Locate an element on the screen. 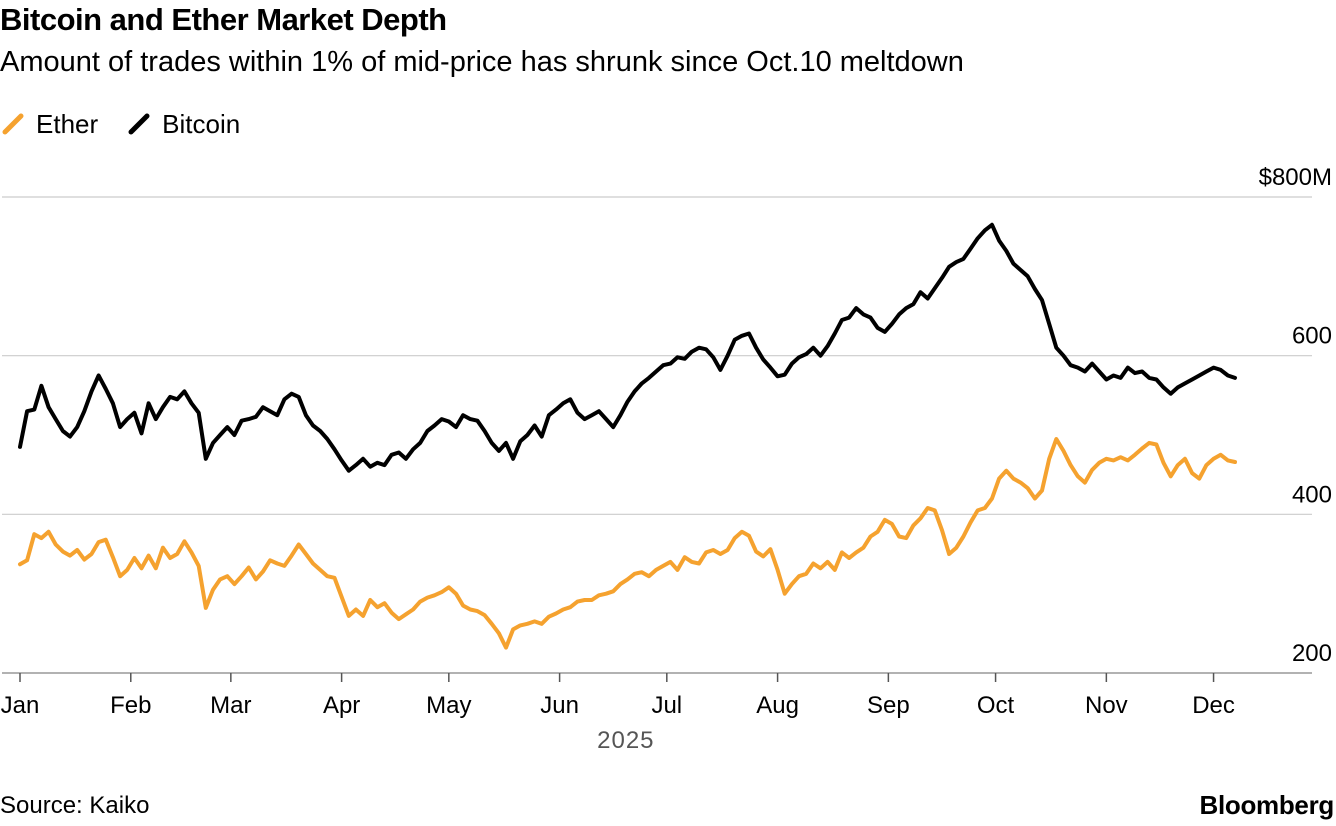 The image size is (1336, 826). x-tick-label: Jul is located at coordinates (666, 705).